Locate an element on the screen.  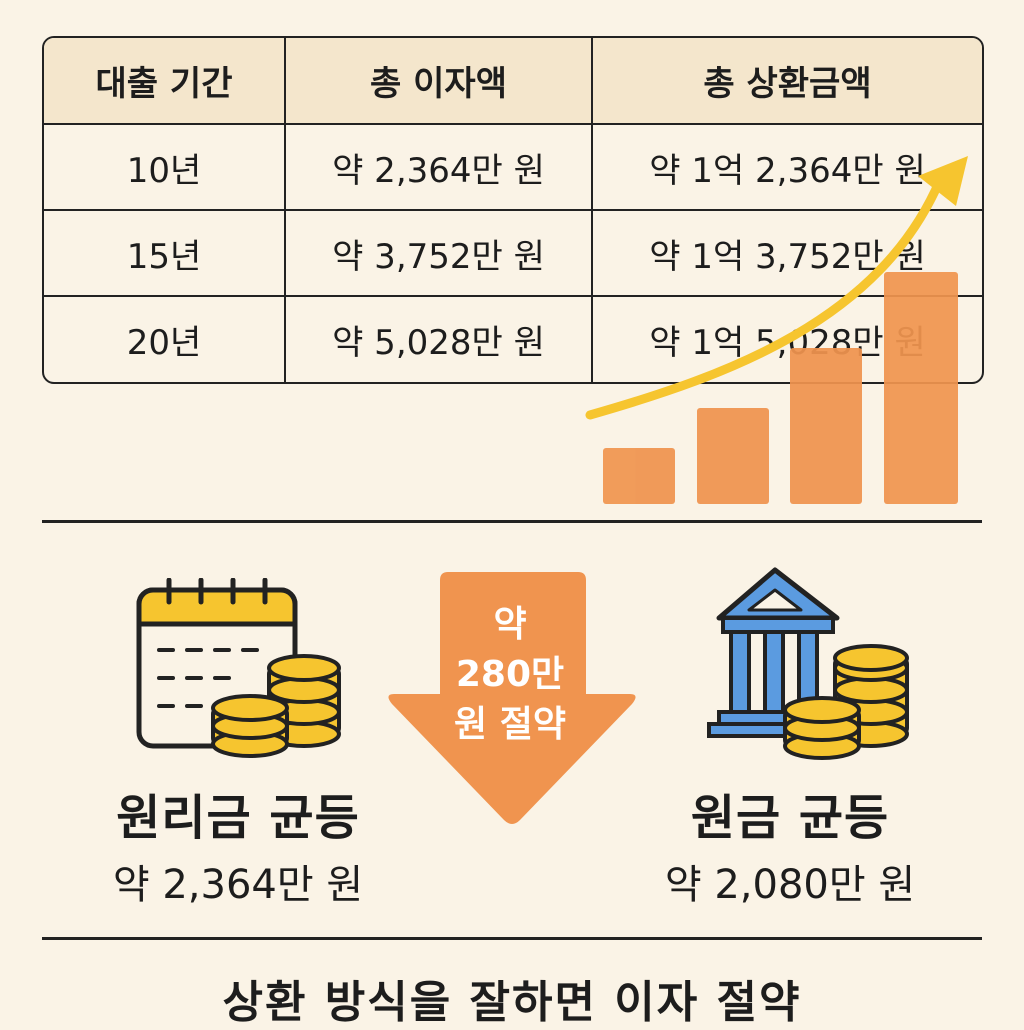
cell-interest: 약 3,752만 원 is located at coordinates (438, 253).